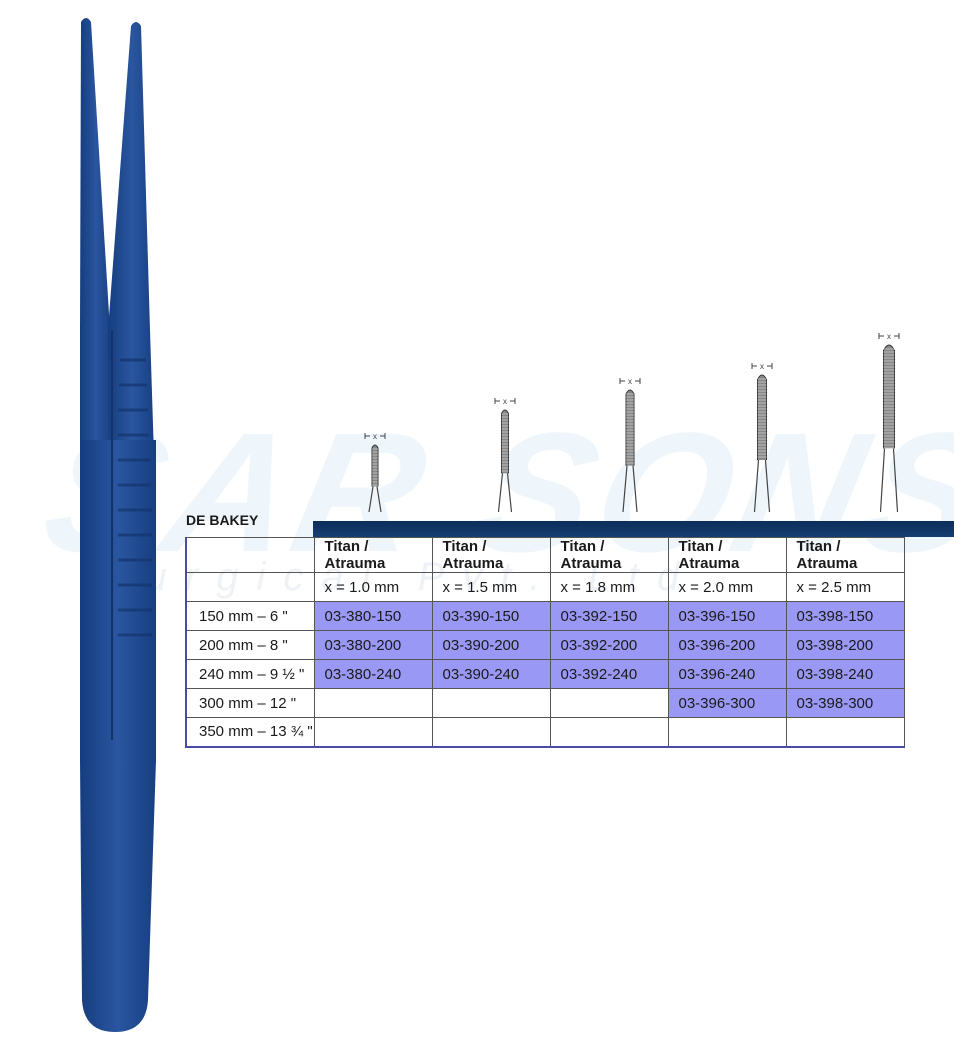 Image resolution: width=954 pixels, height=1044 pixels. Describe the element at coordinates (250, 703) in the screenshot. I see `size-cell: 300 mm – 12 "` at that location.